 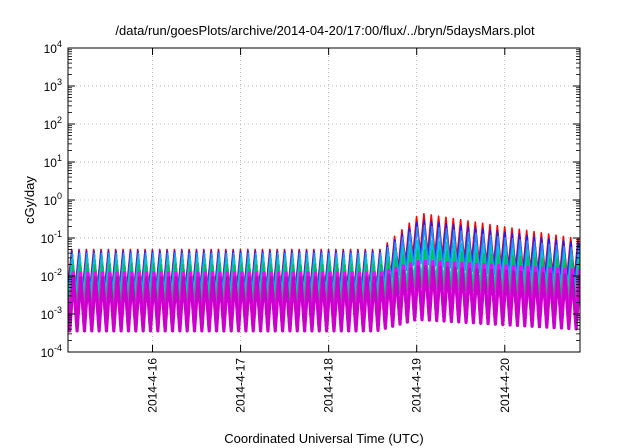 What do you see at coordinates (53, 85) in the screenshot?
I see `y-tick-label: 10³` at bounding box center [53, 85].